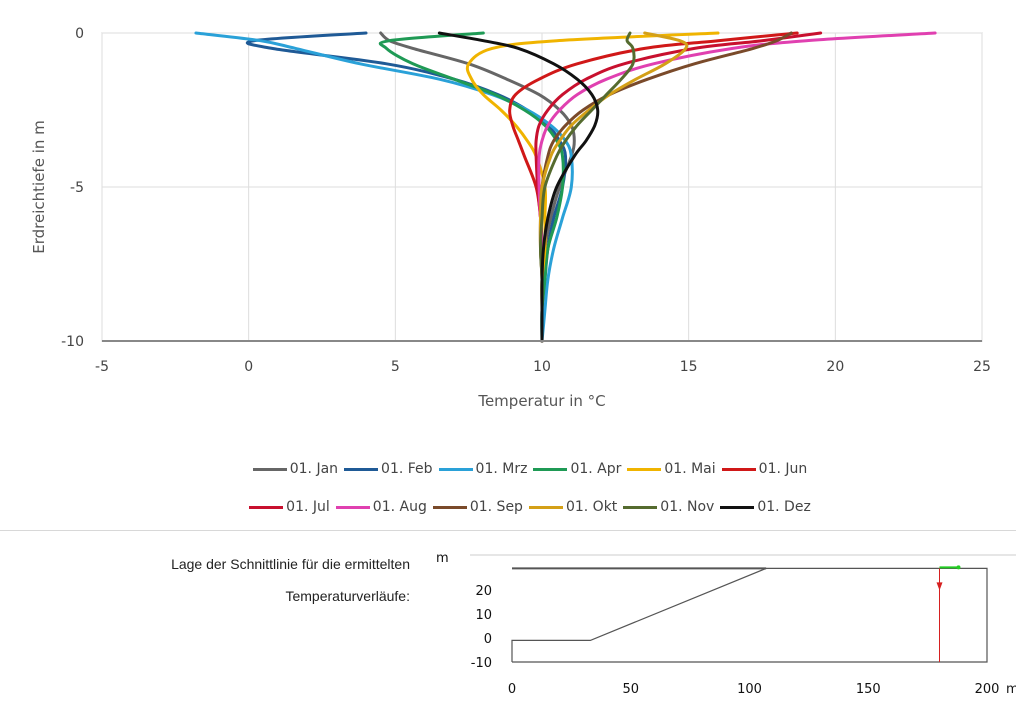 The image size is (1016, 702). Describe the element at coordinates (72, 342) in the screenshot. I see `y-tick-label: -10` at that location.